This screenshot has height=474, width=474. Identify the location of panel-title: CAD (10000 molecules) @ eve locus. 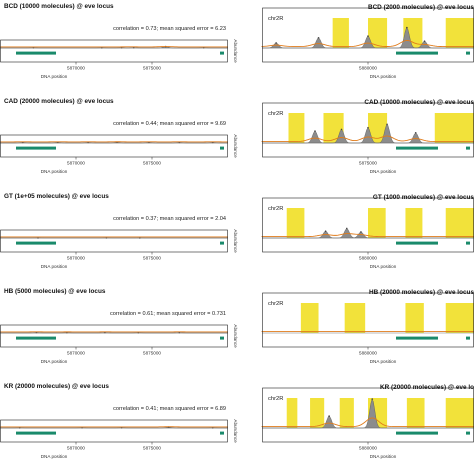
(419, 102).